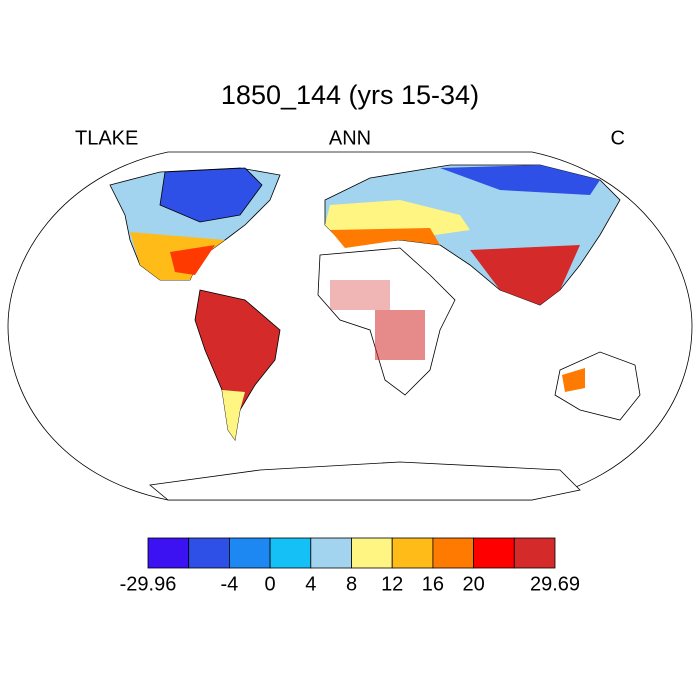 Image resolution: width=700 pixels, height=700 pixels. What do you see at coordinates (473, 584) in the screenshot?
I see `colorbar-label: 20` at bounding box center [473, 584].